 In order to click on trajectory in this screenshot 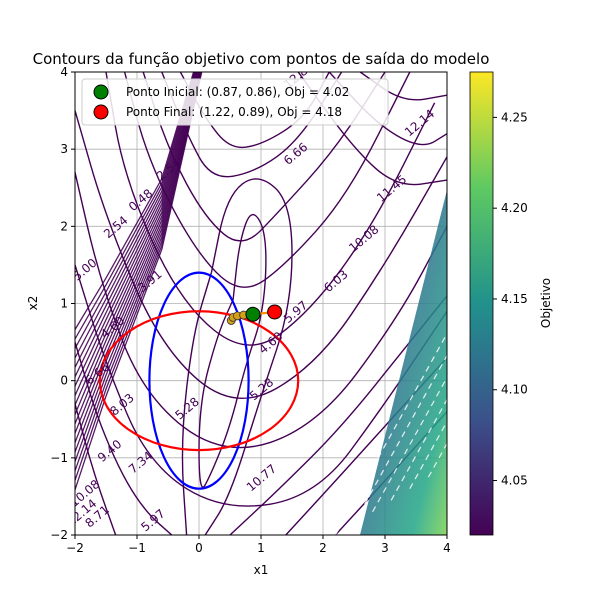, I will do `click(254, 314)`.